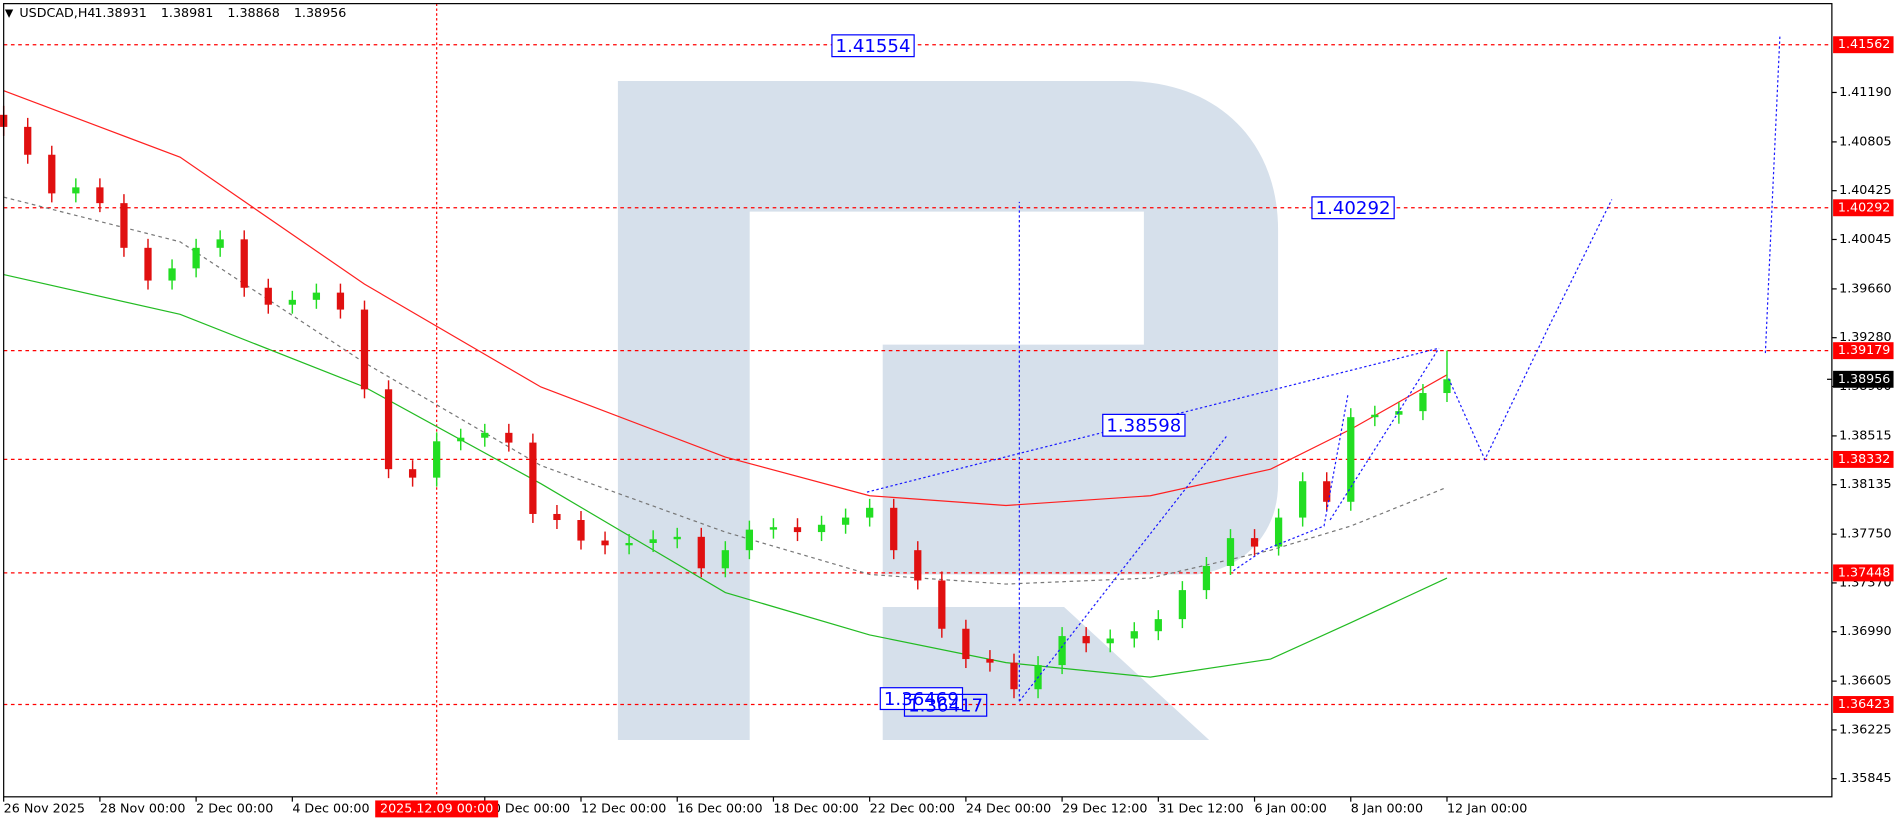 The width and height of the screenshot is (1896, 821). Describe the element at coordinates (320, 12) in the screenshot. I see `header-close: 1.38956` at that location.